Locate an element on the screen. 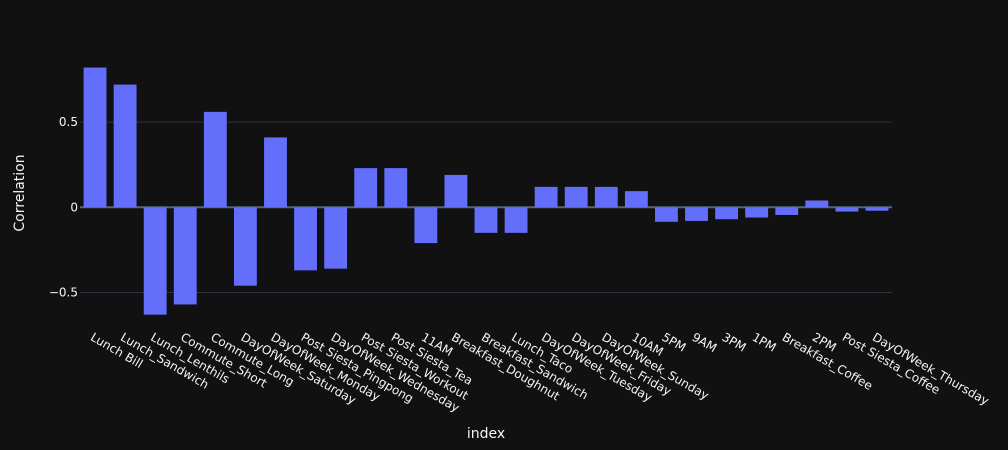 The height and width of the screenshot is (450, 1008). y-tick-labels: −0.5 0 0.5 is located at coordinates (63, 207).